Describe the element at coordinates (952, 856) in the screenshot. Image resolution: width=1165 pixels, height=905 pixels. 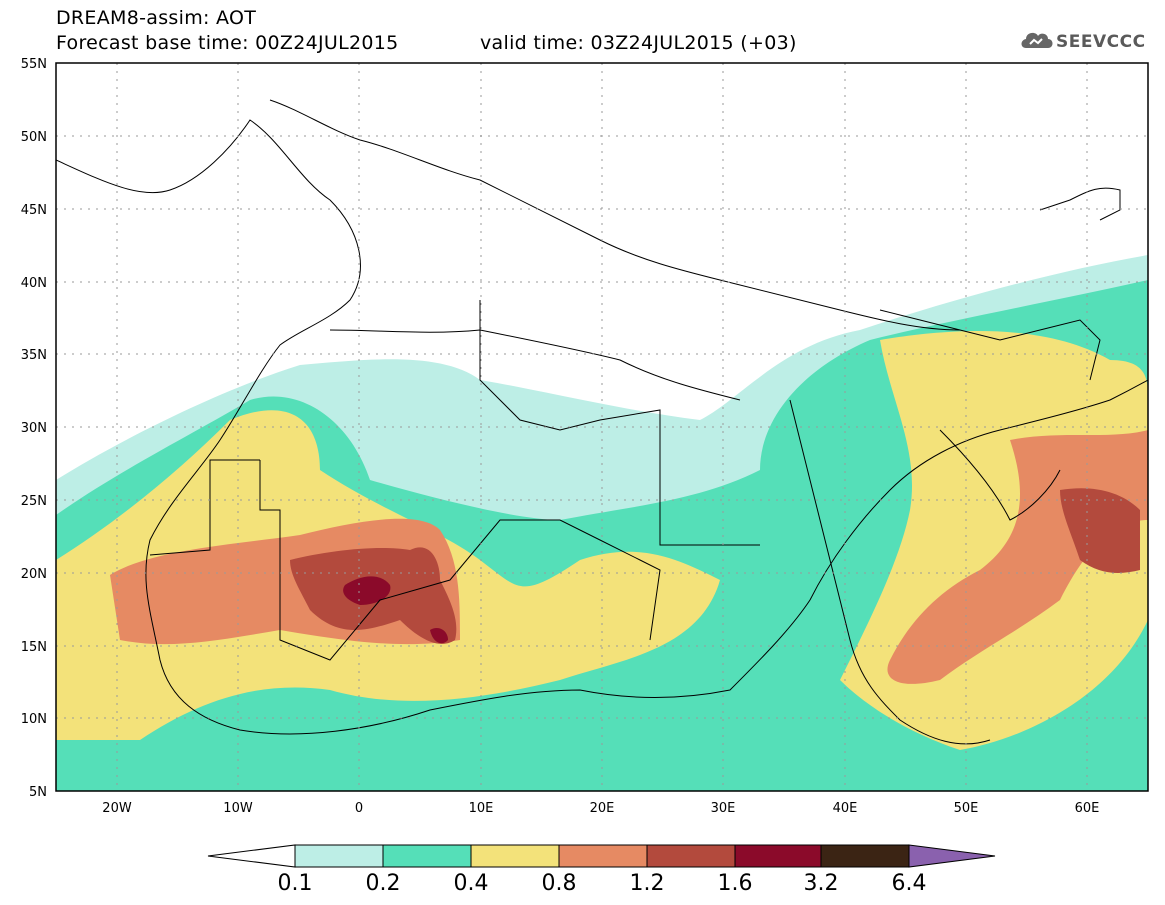
I see `colorbar-high-arrow` at that location.